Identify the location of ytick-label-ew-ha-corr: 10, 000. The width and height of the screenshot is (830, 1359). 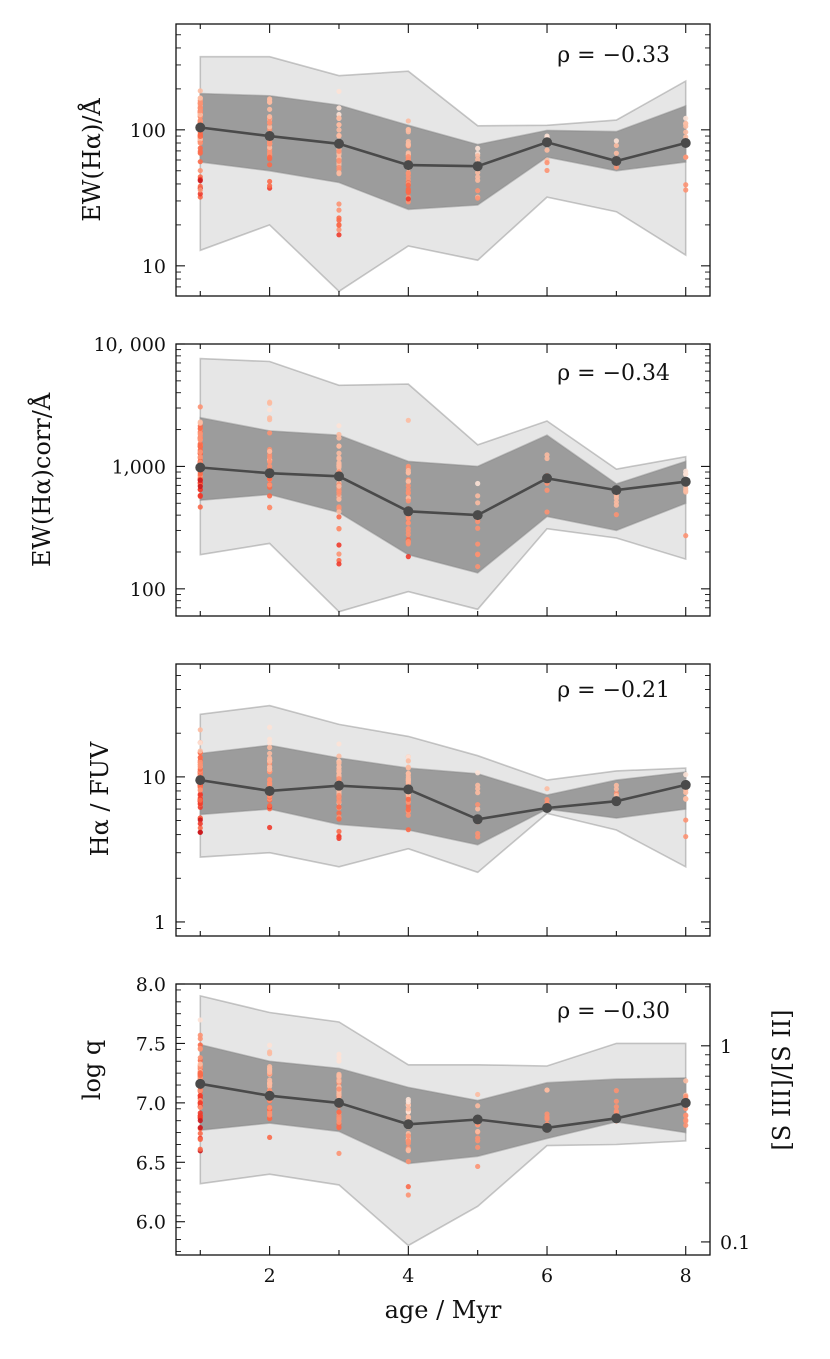
(129, 345).